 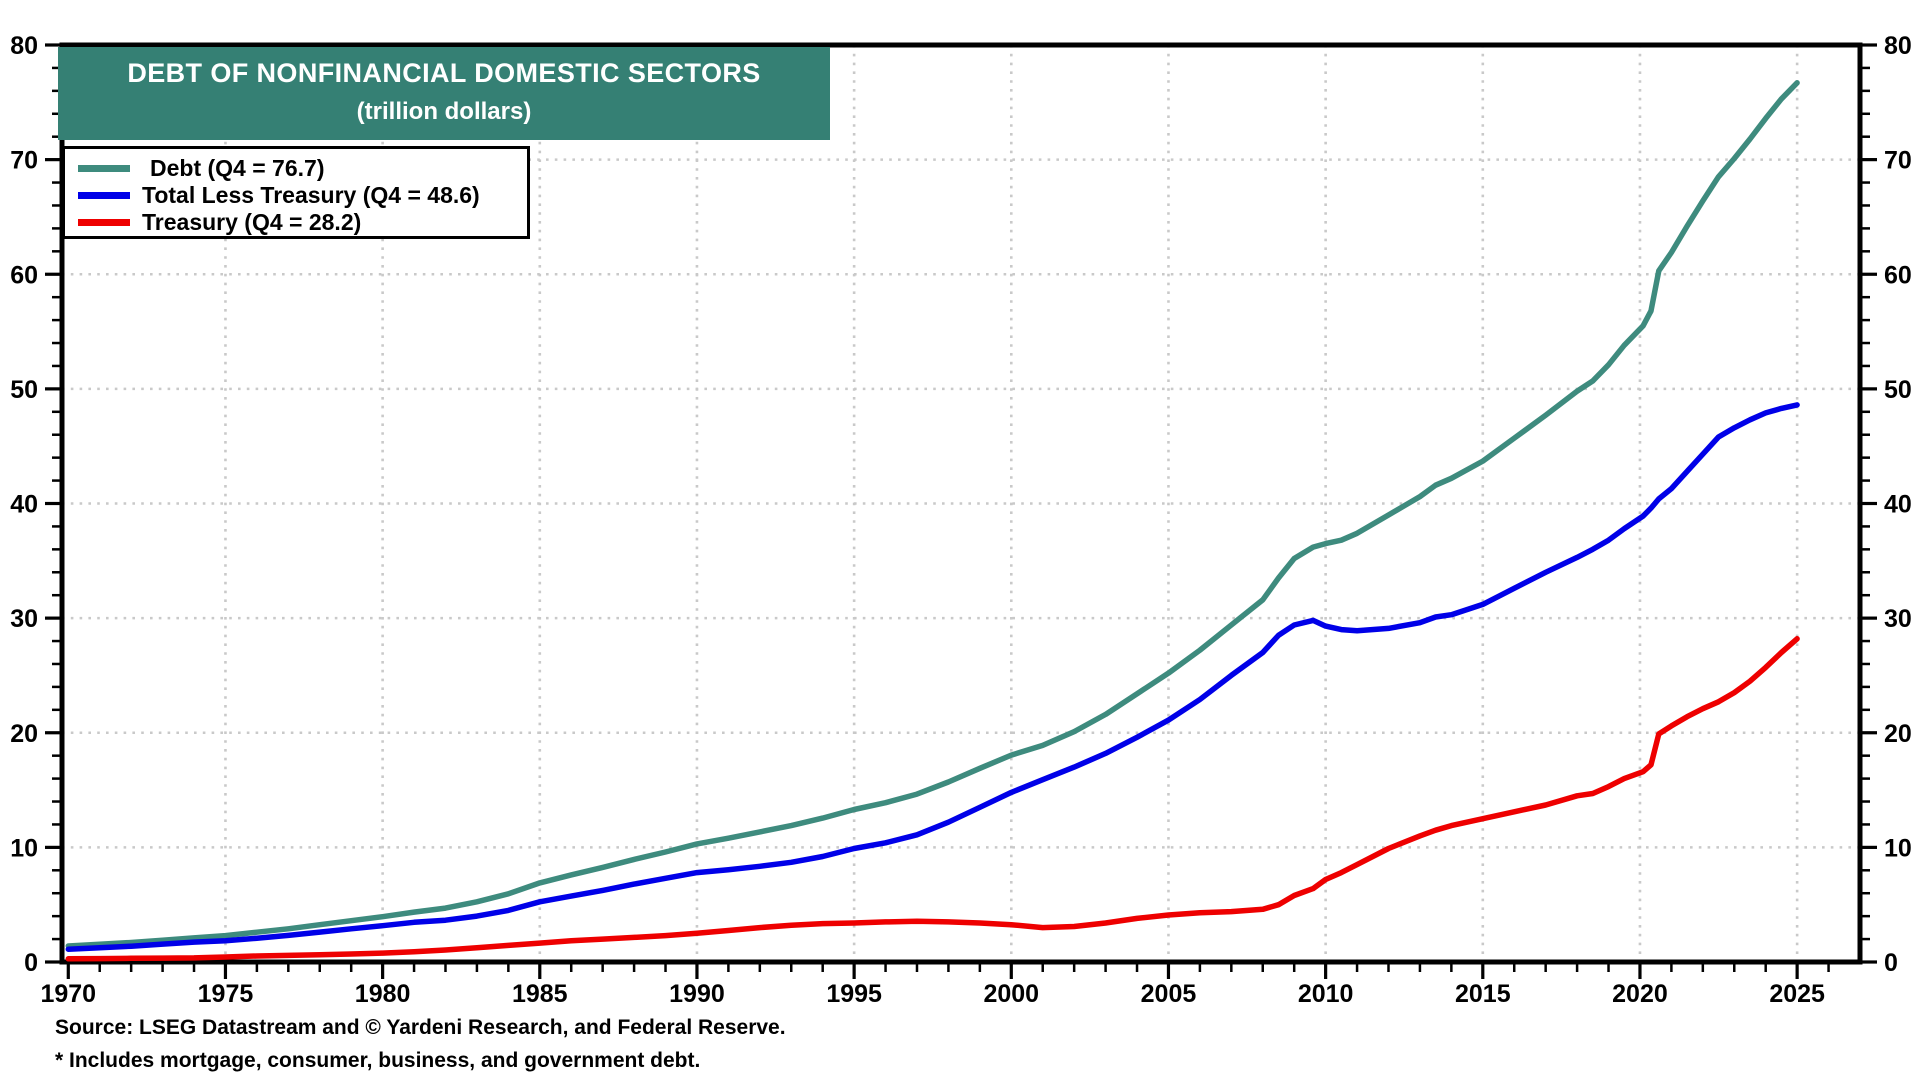 I want to click on legend-swatch-treasury-line, so click(x=104, y=222).